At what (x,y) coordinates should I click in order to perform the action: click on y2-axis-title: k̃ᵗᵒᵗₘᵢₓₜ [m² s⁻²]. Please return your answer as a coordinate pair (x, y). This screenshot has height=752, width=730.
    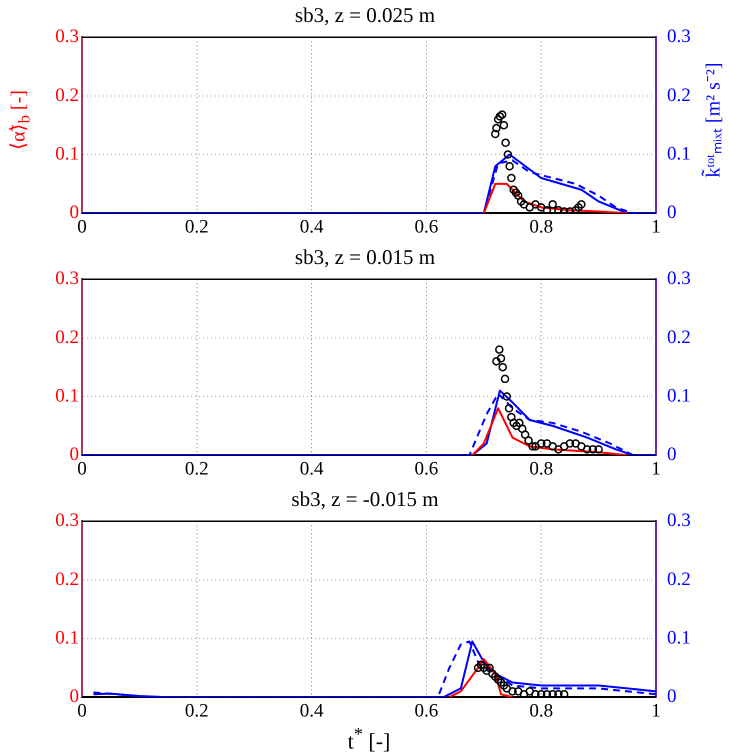
    Looking at the image, I should click on (713, 120).